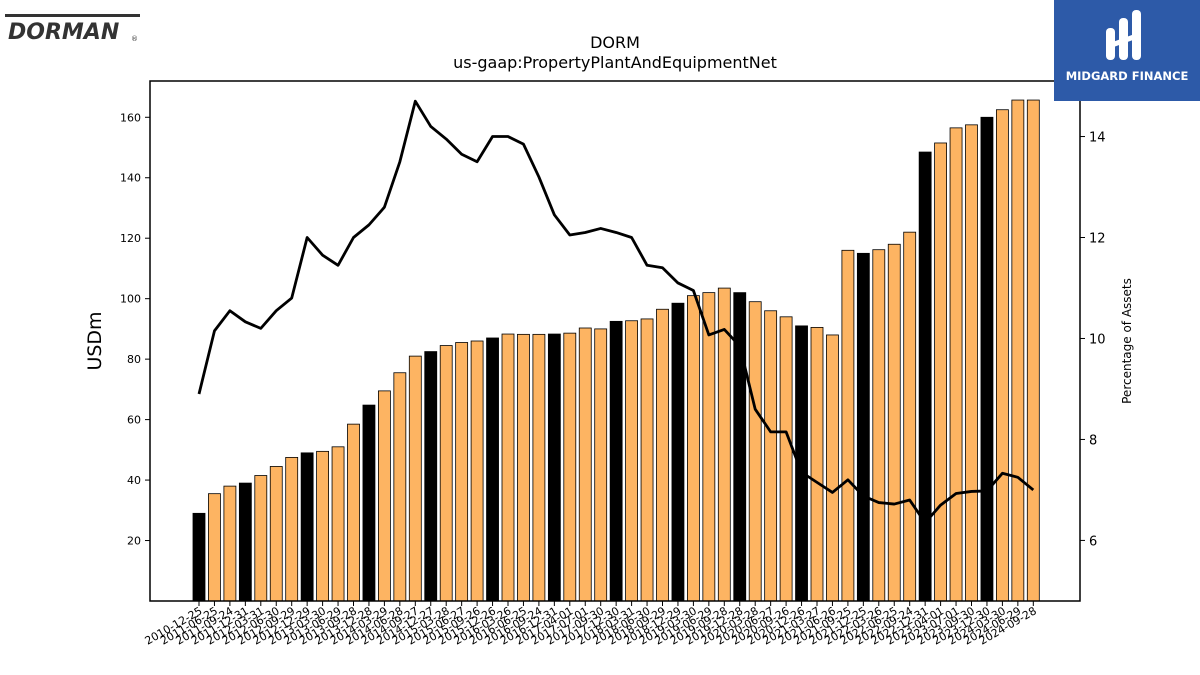 This screenshot has height=675, width=1200. Describe the element at coordinates (63, 32) in the screenshot. I see `dorman-logo-text: DORMAN` at that location.